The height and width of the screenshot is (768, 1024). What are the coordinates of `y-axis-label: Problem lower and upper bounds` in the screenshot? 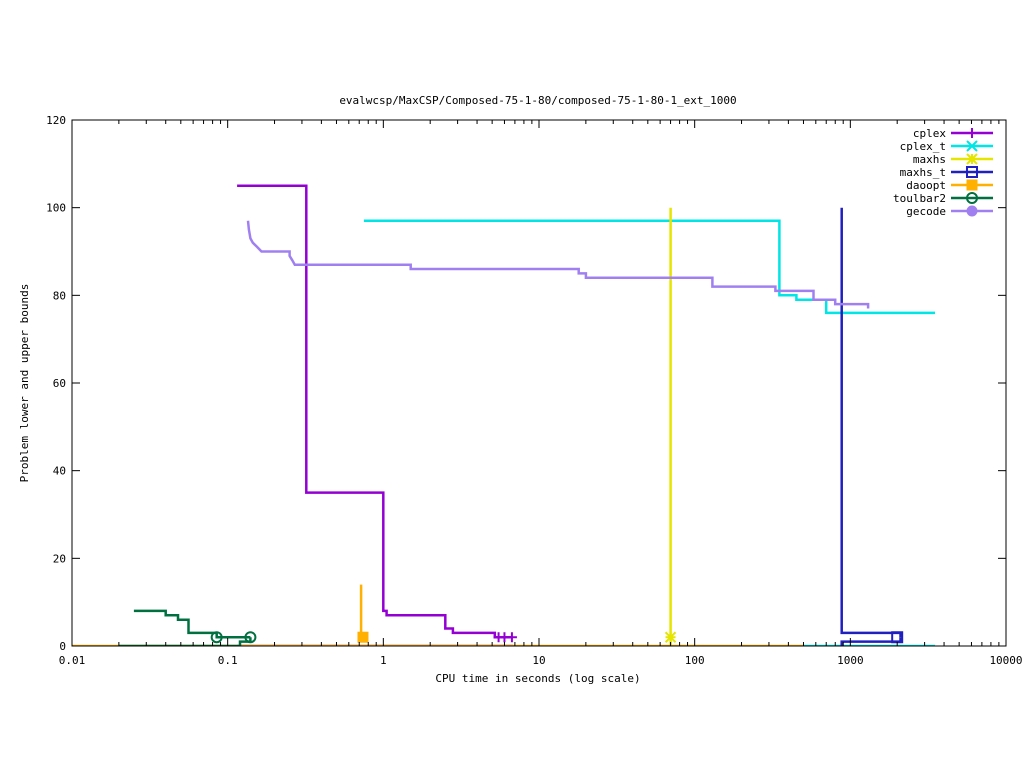 It's located at (24, 383).